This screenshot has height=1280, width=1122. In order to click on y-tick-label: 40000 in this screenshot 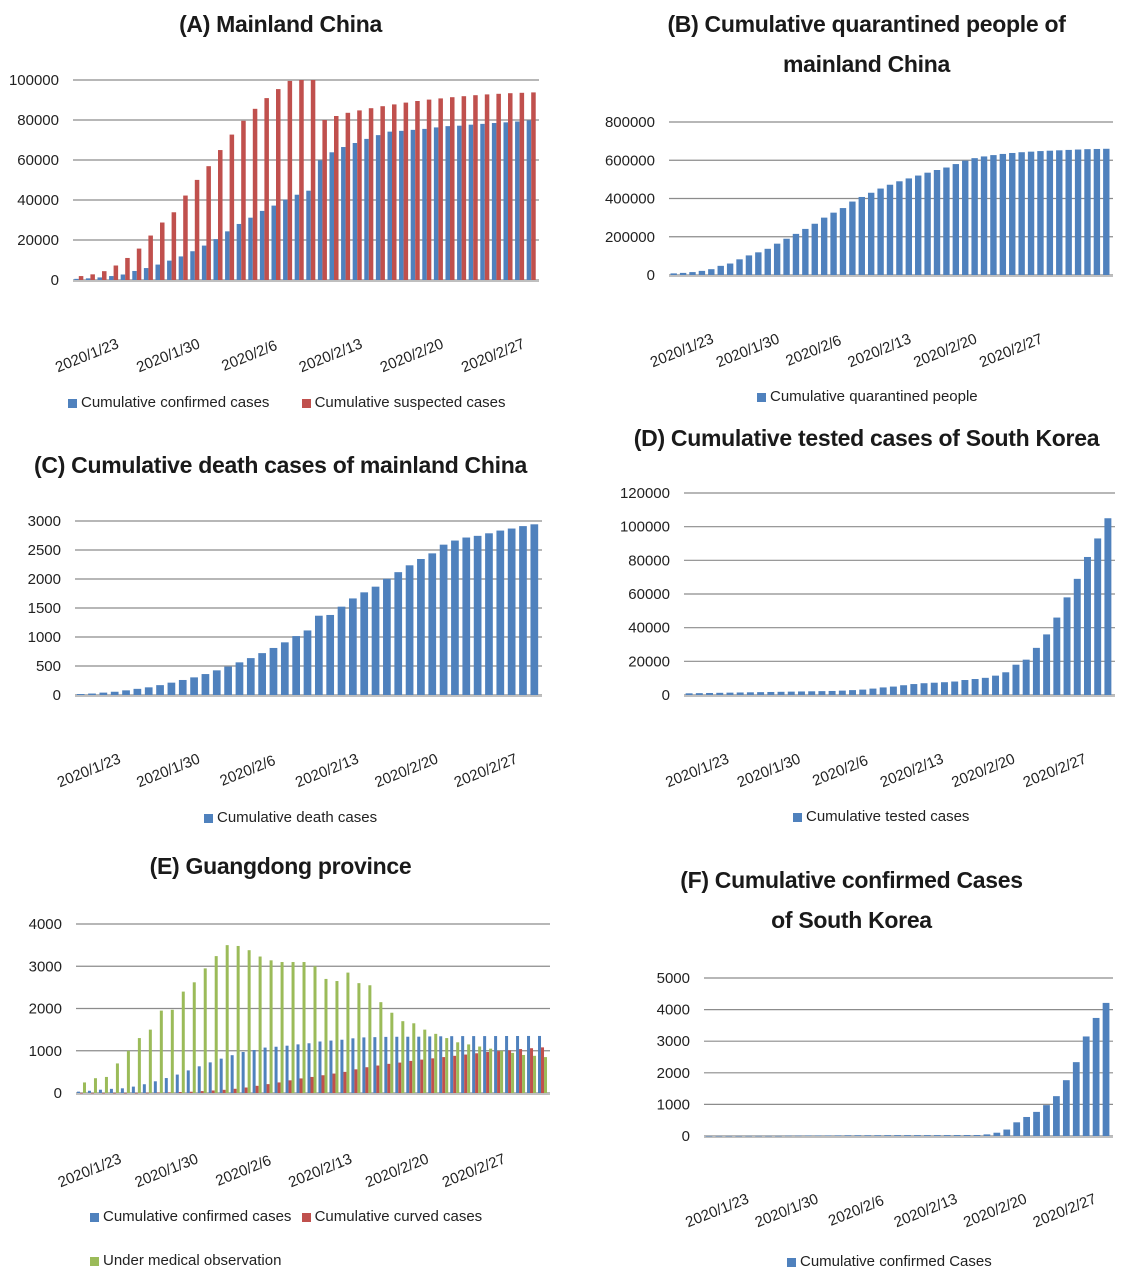, I will do `click(649, 628)`.